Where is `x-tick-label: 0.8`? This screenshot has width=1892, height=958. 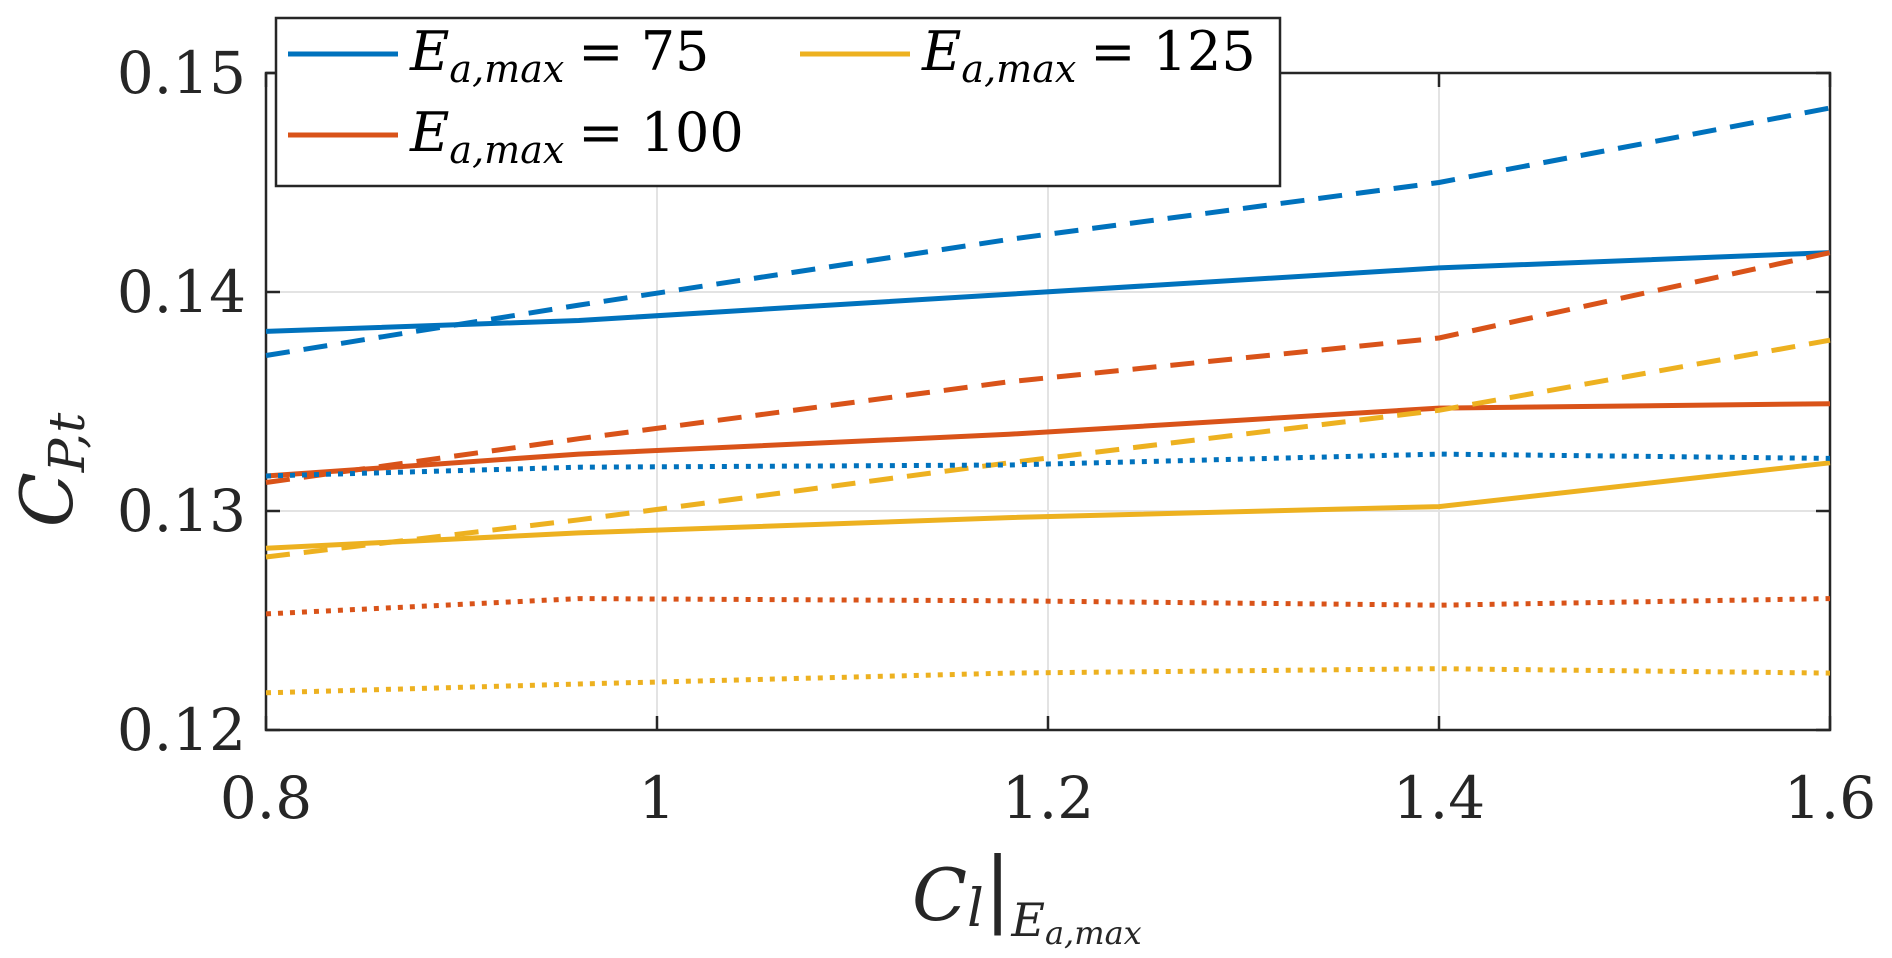
x-tick-label: 0.8 is located at coordinates (266, 798).